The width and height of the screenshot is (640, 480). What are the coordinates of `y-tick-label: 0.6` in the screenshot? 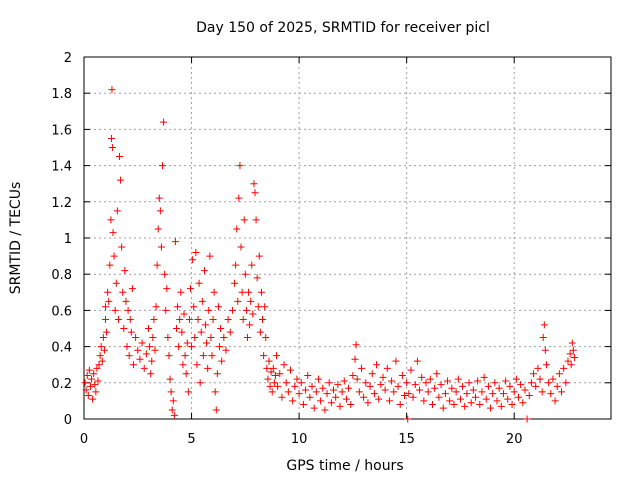 It's located at (61, 311).